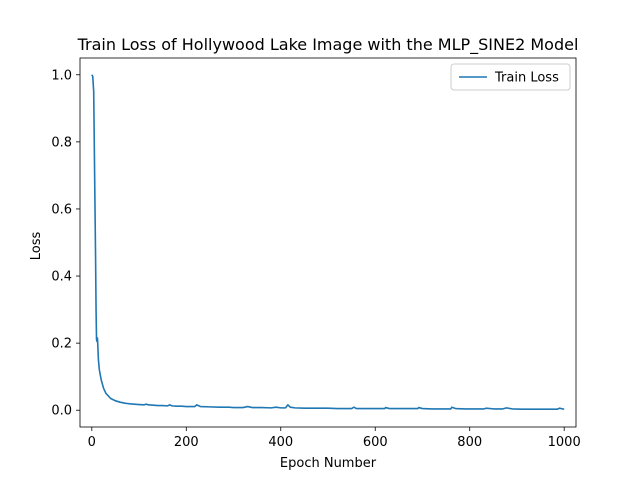 This screenshot has width=640, height=480. Describe the element at coordinates (564, 442) in the screenshot. I see `x-tick-label: 1000` at that location.